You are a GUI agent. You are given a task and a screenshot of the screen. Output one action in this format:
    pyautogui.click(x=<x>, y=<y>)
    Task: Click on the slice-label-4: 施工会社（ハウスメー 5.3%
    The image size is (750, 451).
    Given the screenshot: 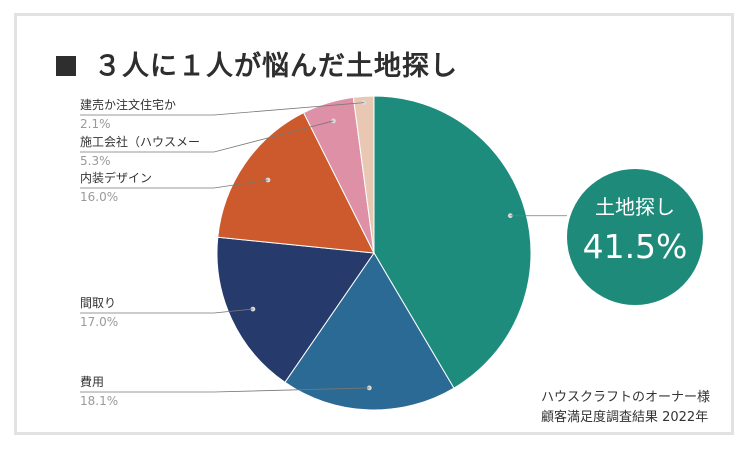 What is the action you would take?
    pyautogui.click(x=140, y=151)
    